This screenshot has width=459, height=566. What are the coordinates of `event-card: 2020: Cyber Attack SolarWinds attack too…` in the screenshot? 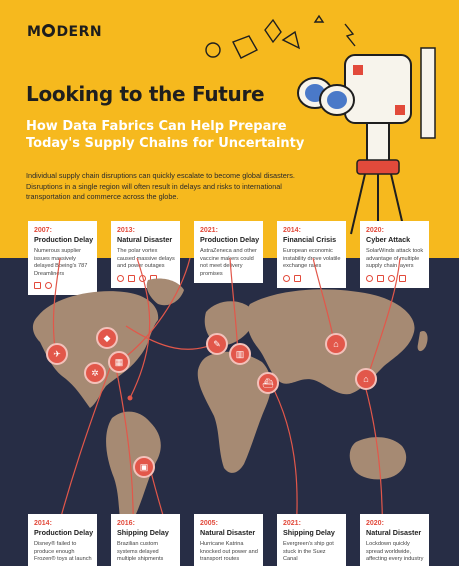 It's located at (394, 254).